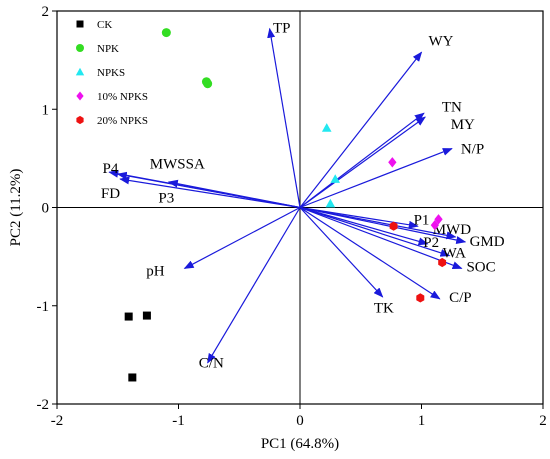 The width and height of the screenshot is (550, 459). Describe the element at coordinates (341, 252) in the screenshot. I see `vector-arrow-tk` at that location.